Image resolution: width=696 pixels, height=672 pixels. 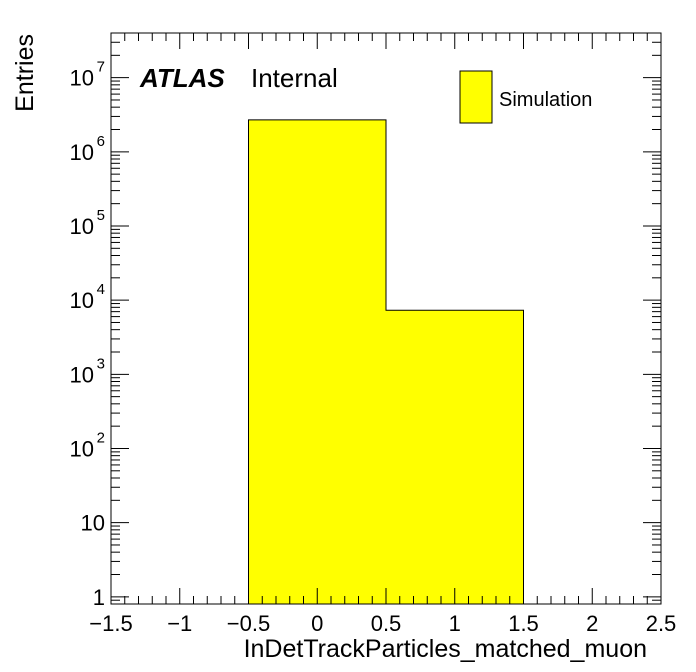 I want to click on x-tick-label: −1.5, so click(x=110, y=623).